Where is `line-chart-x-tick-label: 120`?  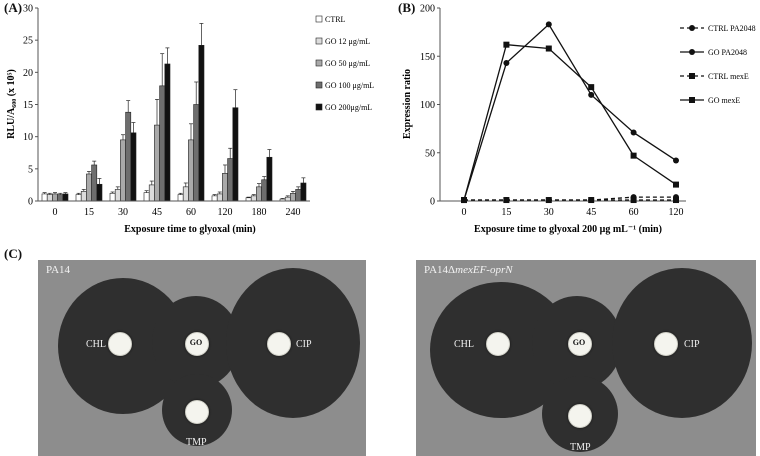 line-chart-x-tick-label: 120 is located at coordinates (676, 212).